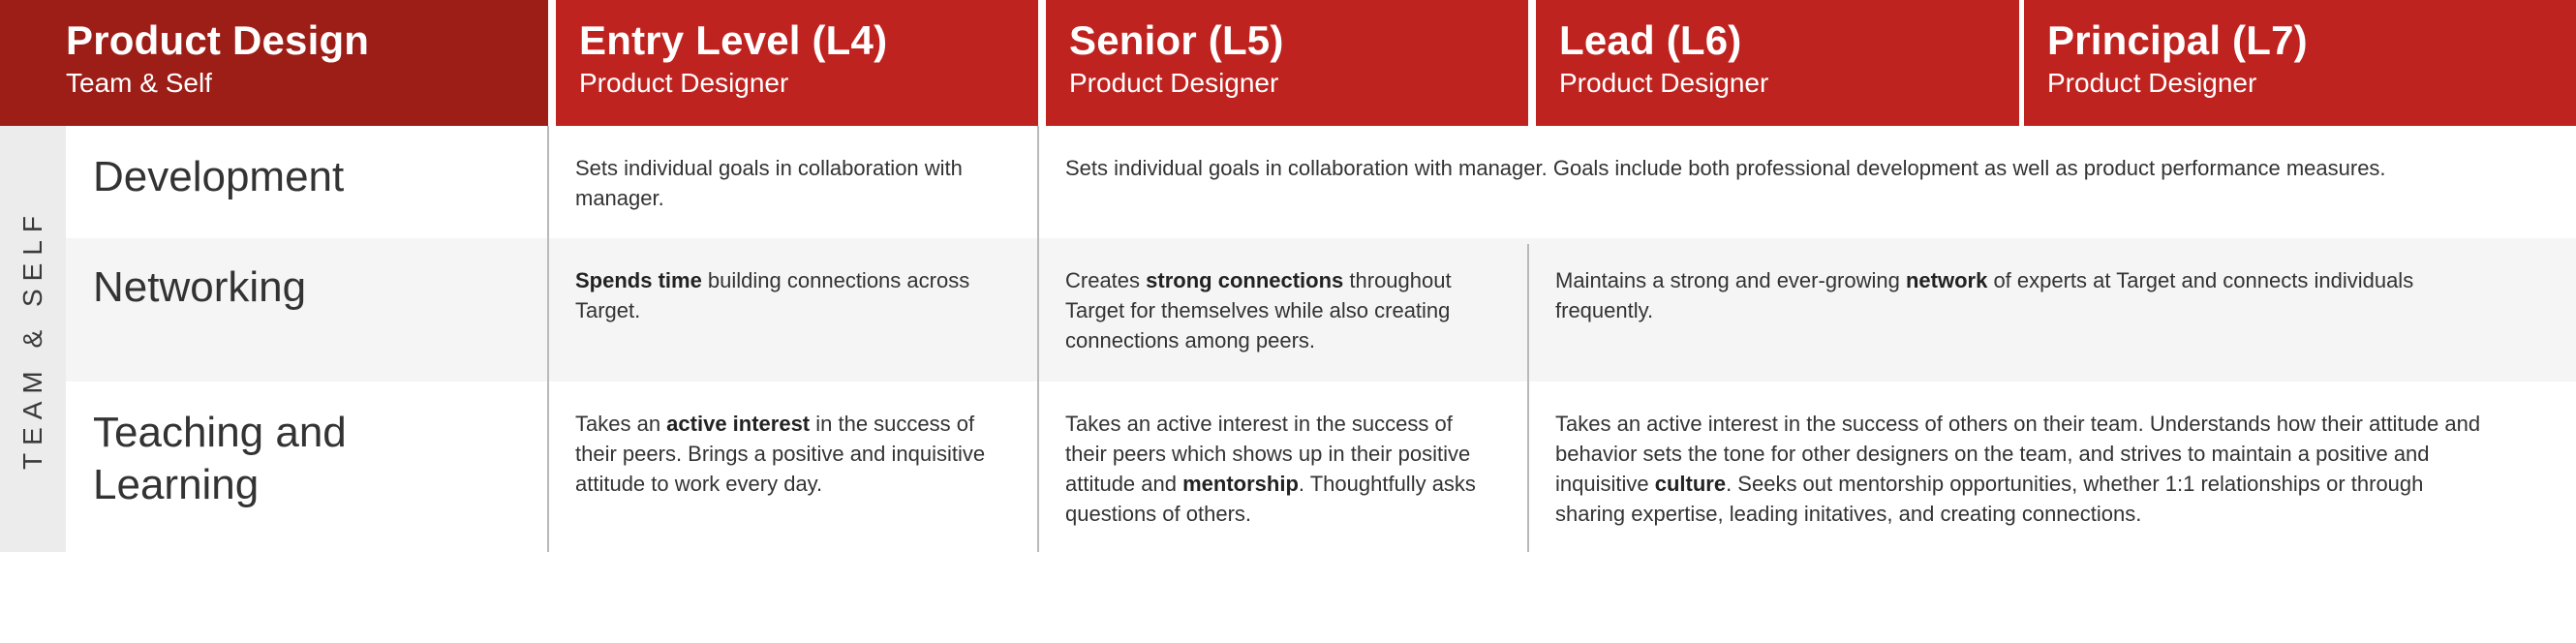  I want to click on emphasis-text: Spends time, so click(638, 280).